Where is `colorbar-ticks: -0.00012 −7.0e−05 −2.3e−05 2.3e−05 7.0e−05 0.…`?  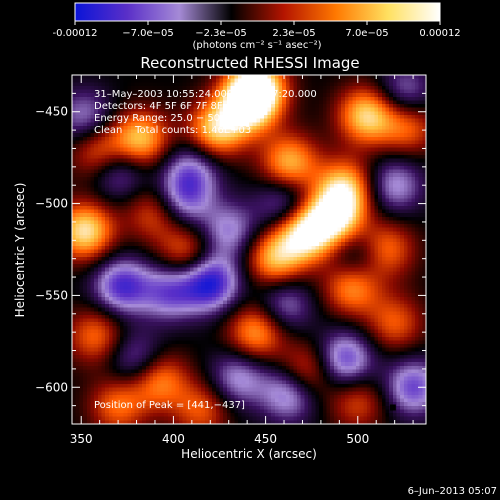 colorbar-ticks: -0.00012 −7.0e−05 −2.3e−05 2.3e−05 7.0e−05 0.… is located at coordinates (257, 30).